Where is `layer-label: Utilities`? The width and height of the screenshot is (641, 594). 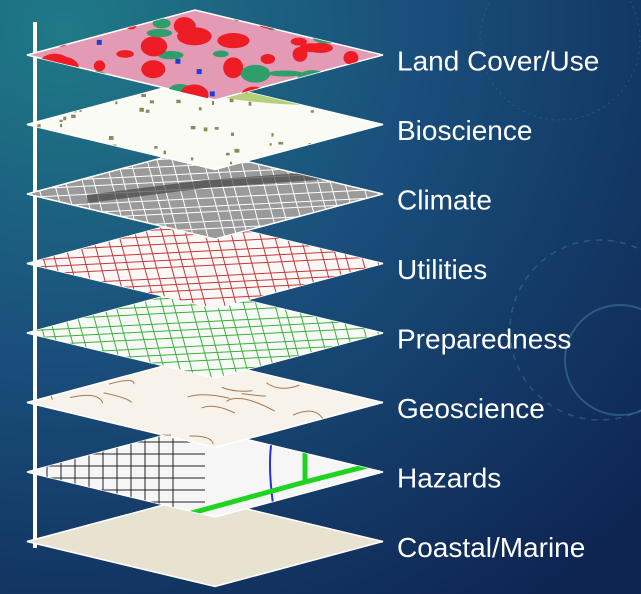
layer-label: Utilities is located at coordinates (442, 269).